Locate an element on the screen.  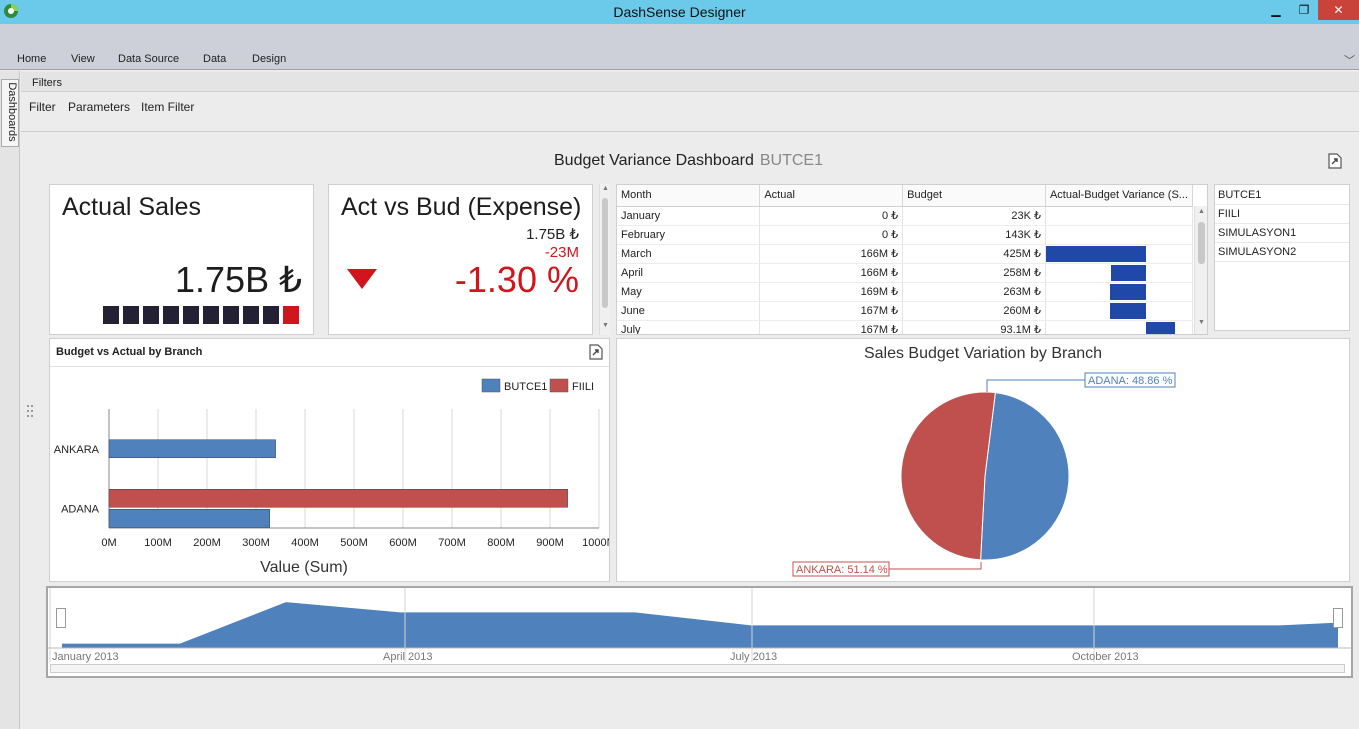
x-tick-label: 400M is located at coordinates (305, 543).